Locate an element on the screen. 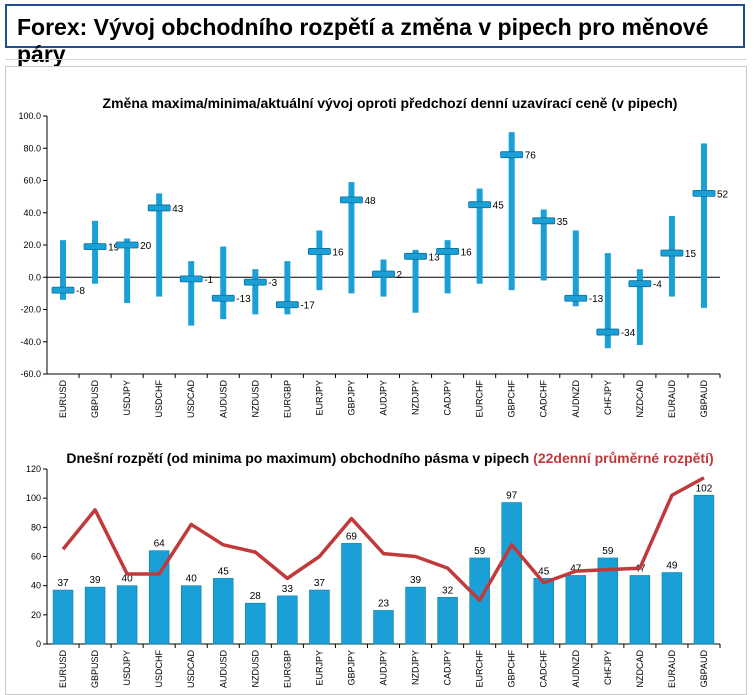 The height and width of the screenshot is (695, 755). y-tick-label: 100 is located at coordinates (33, 498).